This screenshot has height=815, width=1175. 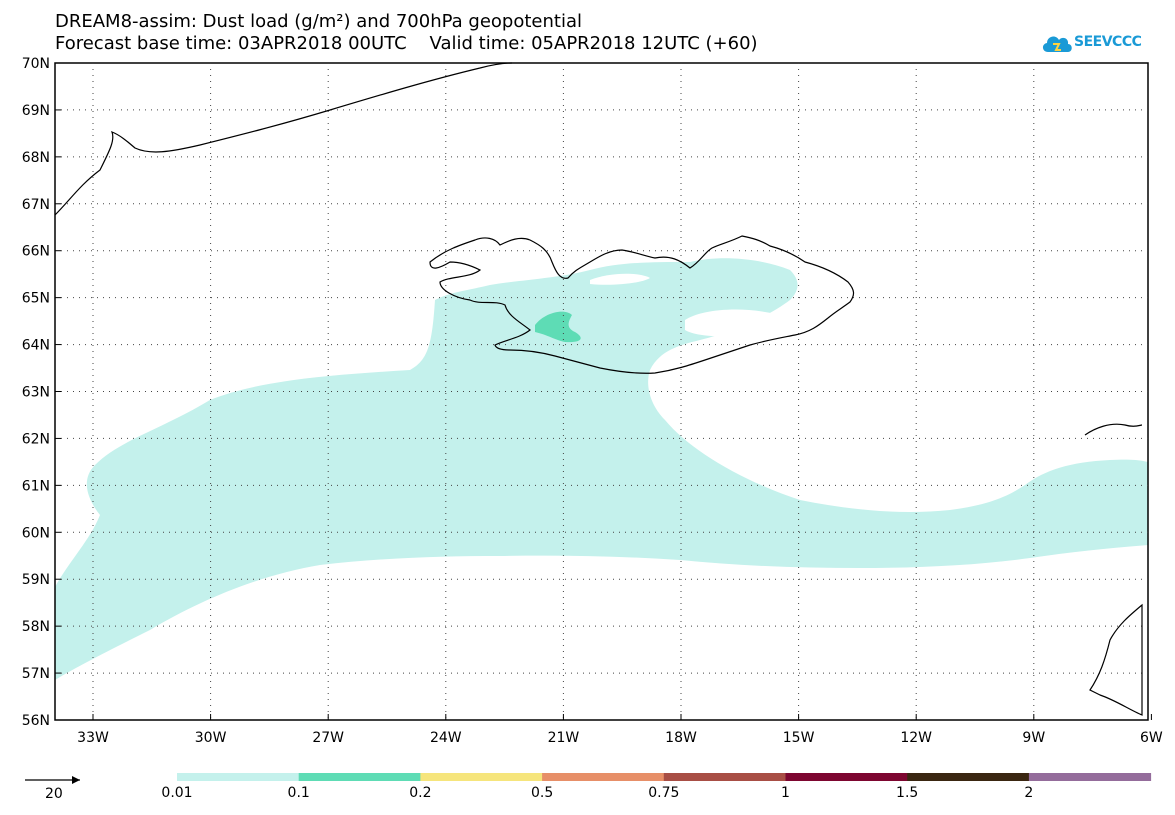 What do you see at coordinates (54, 794) in the screenshot?
I see `wind-reference-label: 20` at bounding box center [54, 794].